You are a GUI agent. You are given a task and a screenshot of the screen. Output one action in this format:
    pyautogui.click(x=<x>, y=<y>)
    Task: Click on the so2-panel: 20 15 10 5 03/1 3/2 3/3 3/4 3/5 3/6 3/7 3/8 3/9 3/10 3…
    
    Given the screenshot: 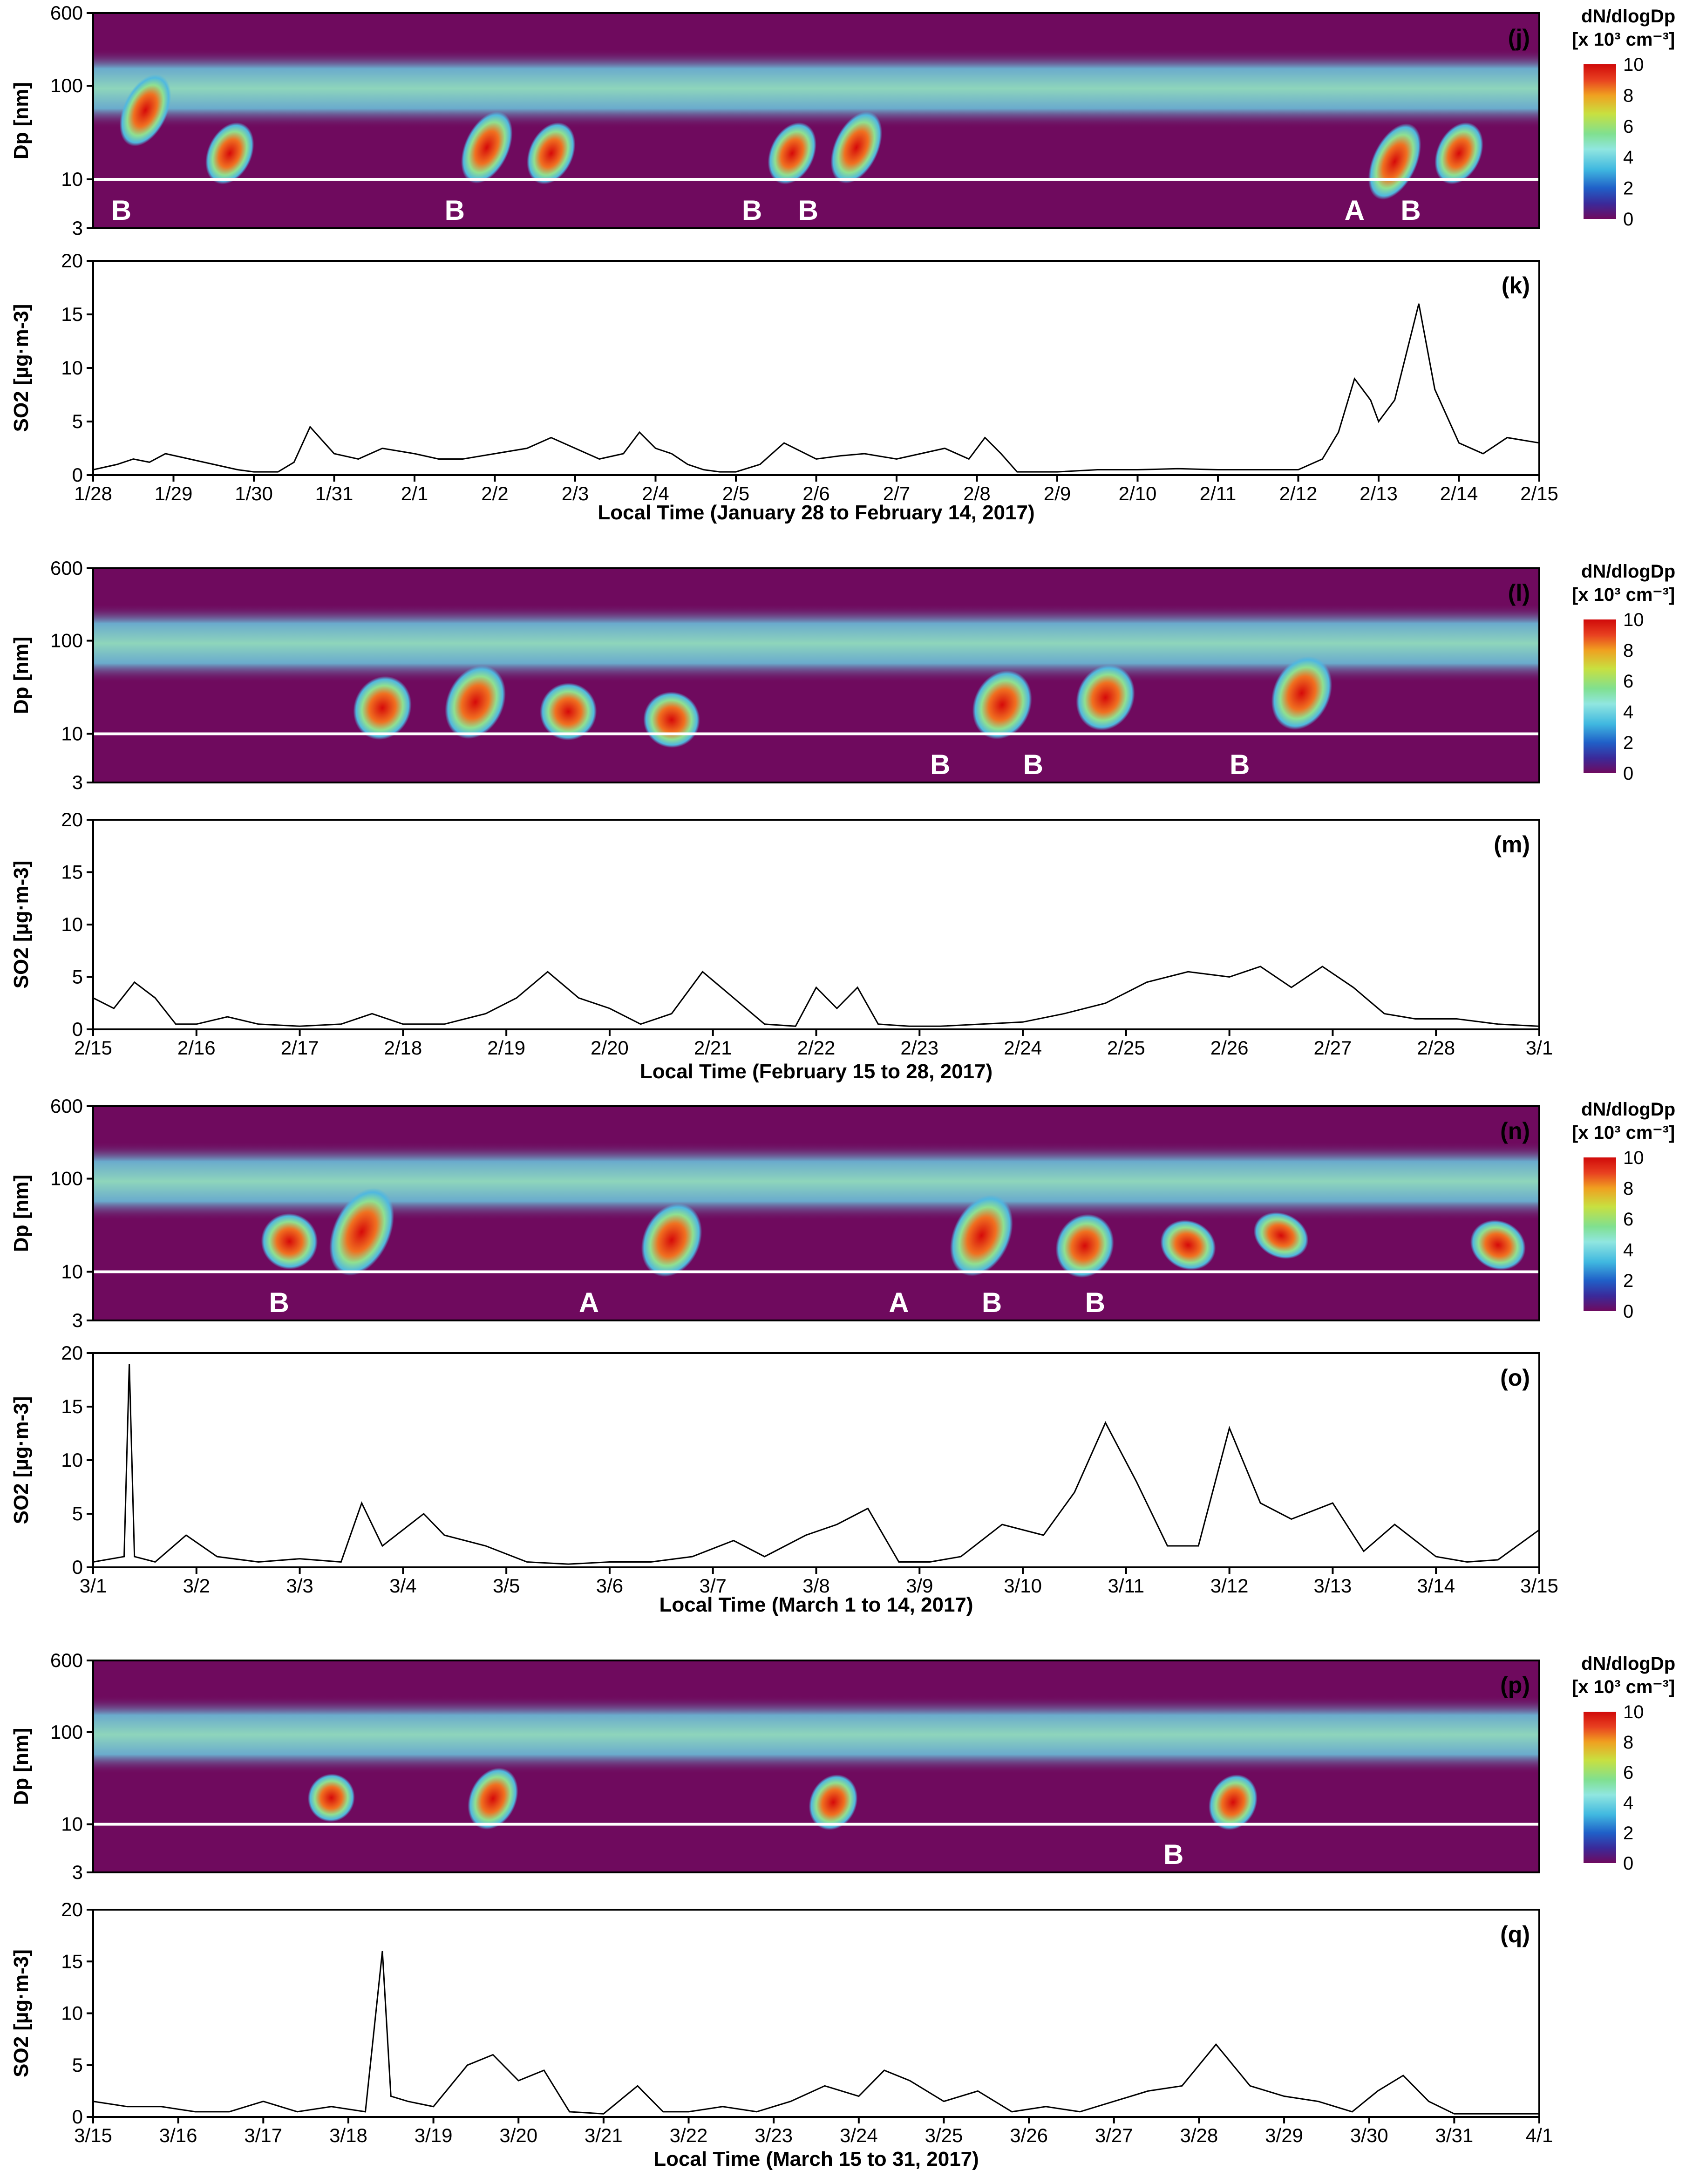 What is the action you would take?
    pyautogui.click(x=784, y=1479)
    